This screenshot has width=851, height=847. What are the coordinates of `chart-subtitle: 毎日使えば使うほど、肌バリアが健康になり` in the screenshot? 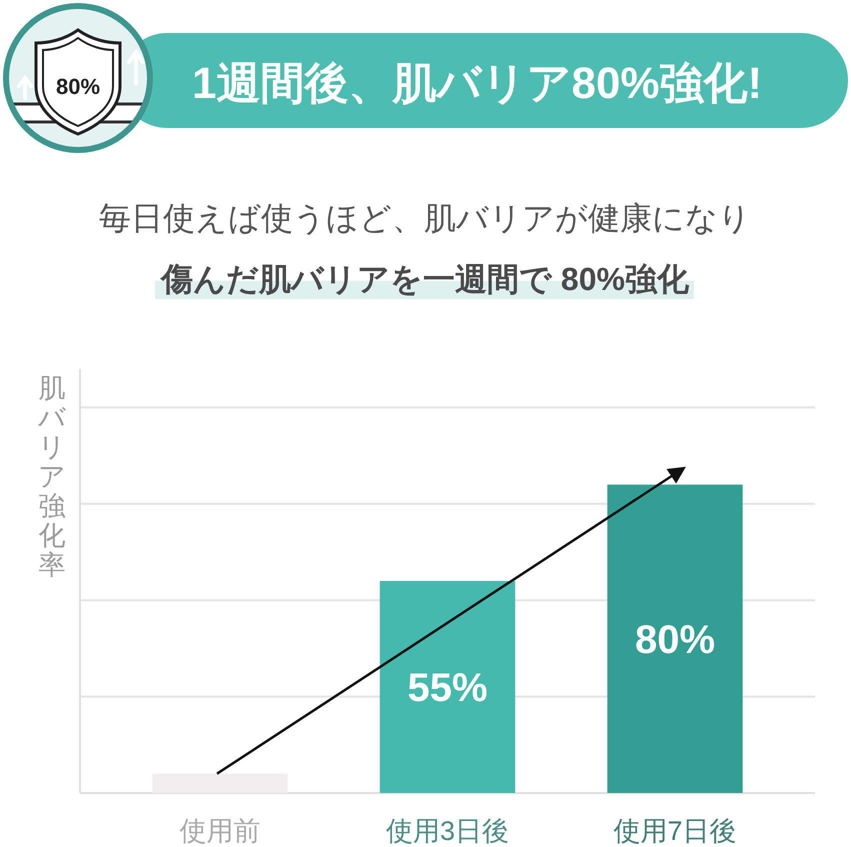 It's located at (425, 218).